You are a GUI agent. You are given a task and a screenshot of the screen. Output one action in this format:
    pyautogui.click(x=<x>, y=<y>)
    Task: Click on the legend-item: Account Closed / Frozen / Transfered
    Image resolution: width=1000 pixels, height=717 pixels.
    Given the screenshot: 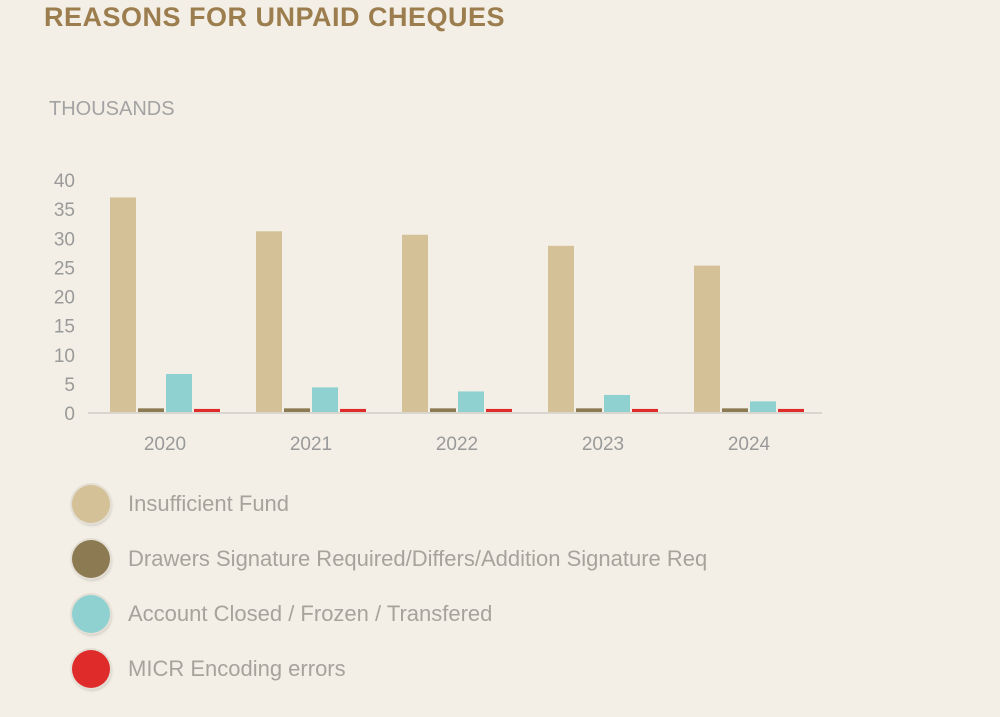 What is the action you would take?
    pyautogui.click(x=389, y=613)
    